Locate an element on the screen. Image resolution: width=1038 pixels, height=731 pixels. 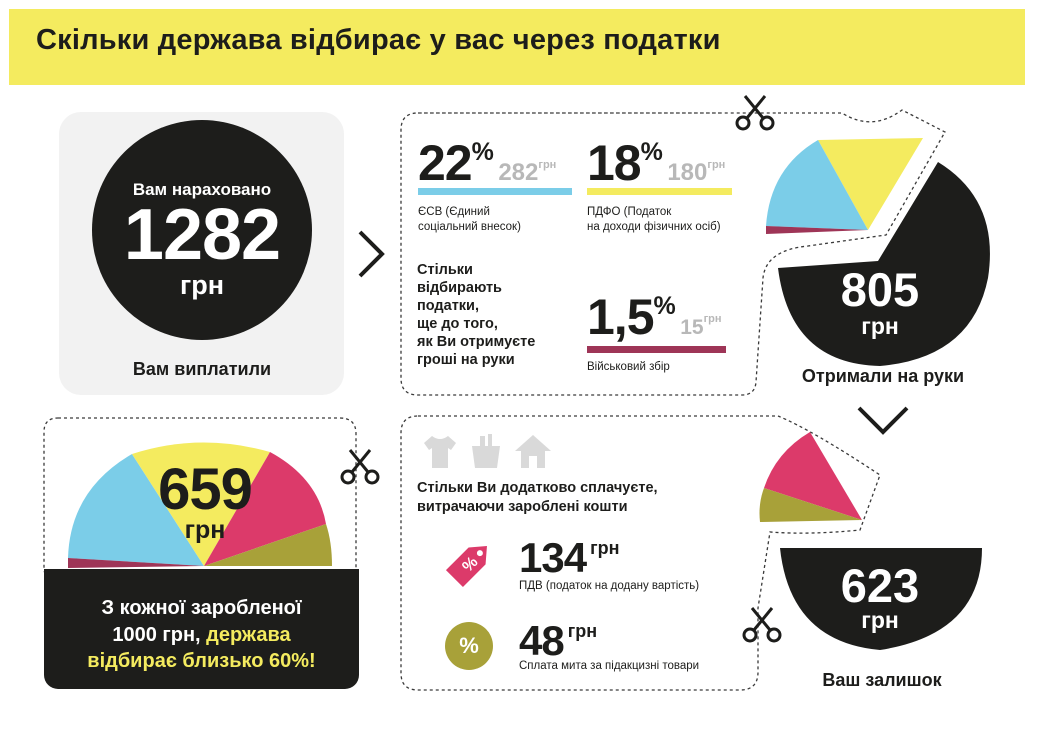
received-pie is located at coordinates (878, 252).